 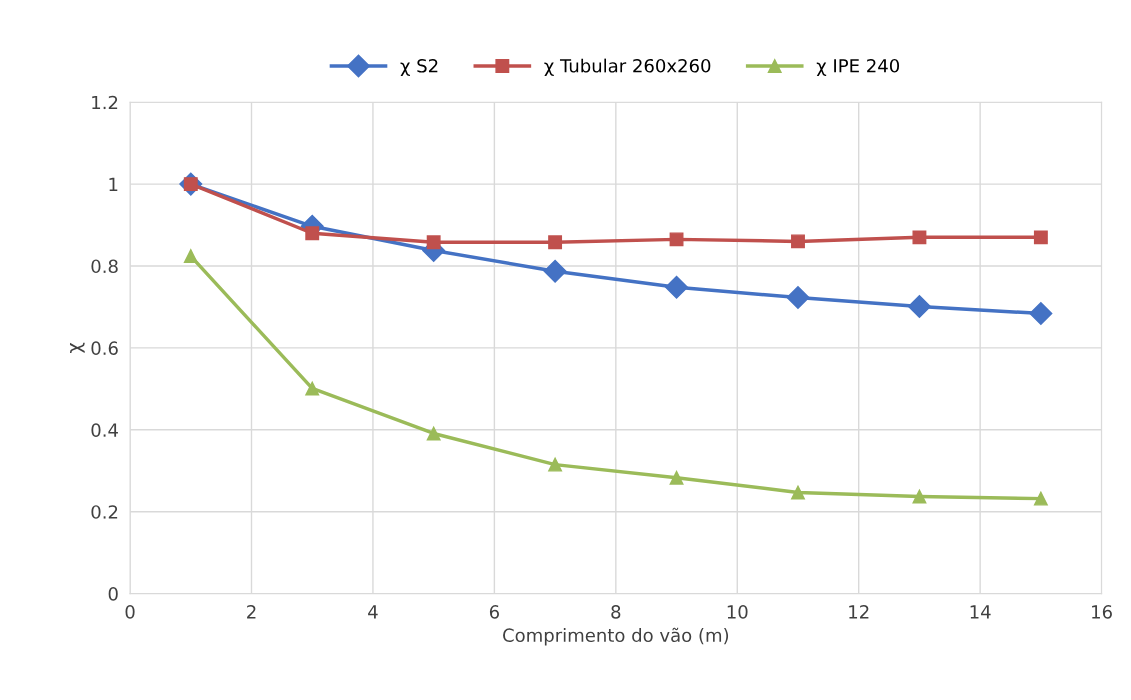 I want to click on y-tick-label: 1.2, so click(x=105, y=102).